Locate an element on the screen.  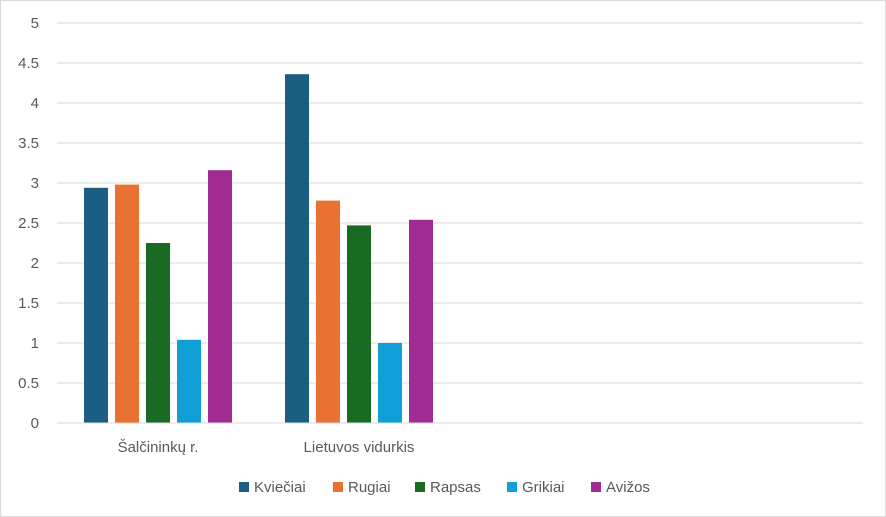
legend-item-avižos: Avižos is located at coordinates (620, 487).